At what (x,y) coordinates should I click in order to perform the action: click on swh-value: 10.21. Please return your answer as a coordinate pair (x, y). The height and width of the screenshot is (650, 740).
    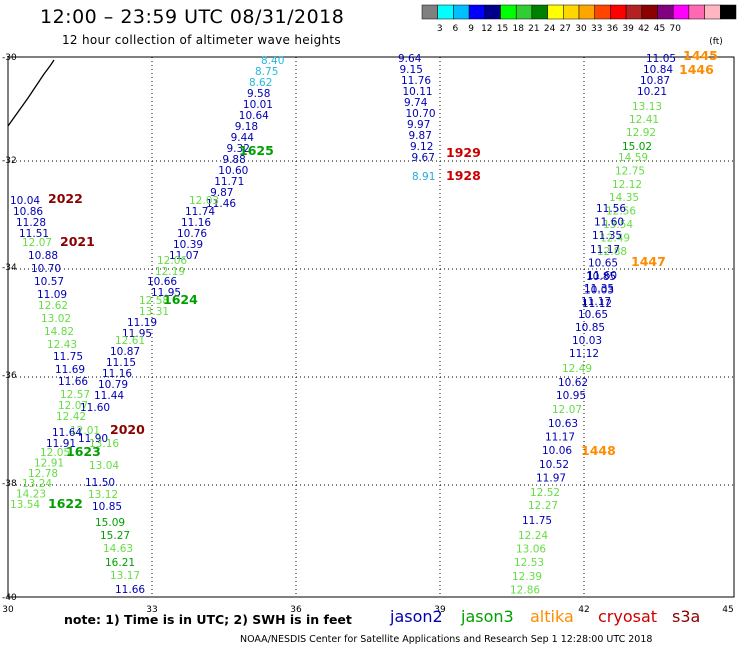
    Looking at the image, I should click on (652, 92).